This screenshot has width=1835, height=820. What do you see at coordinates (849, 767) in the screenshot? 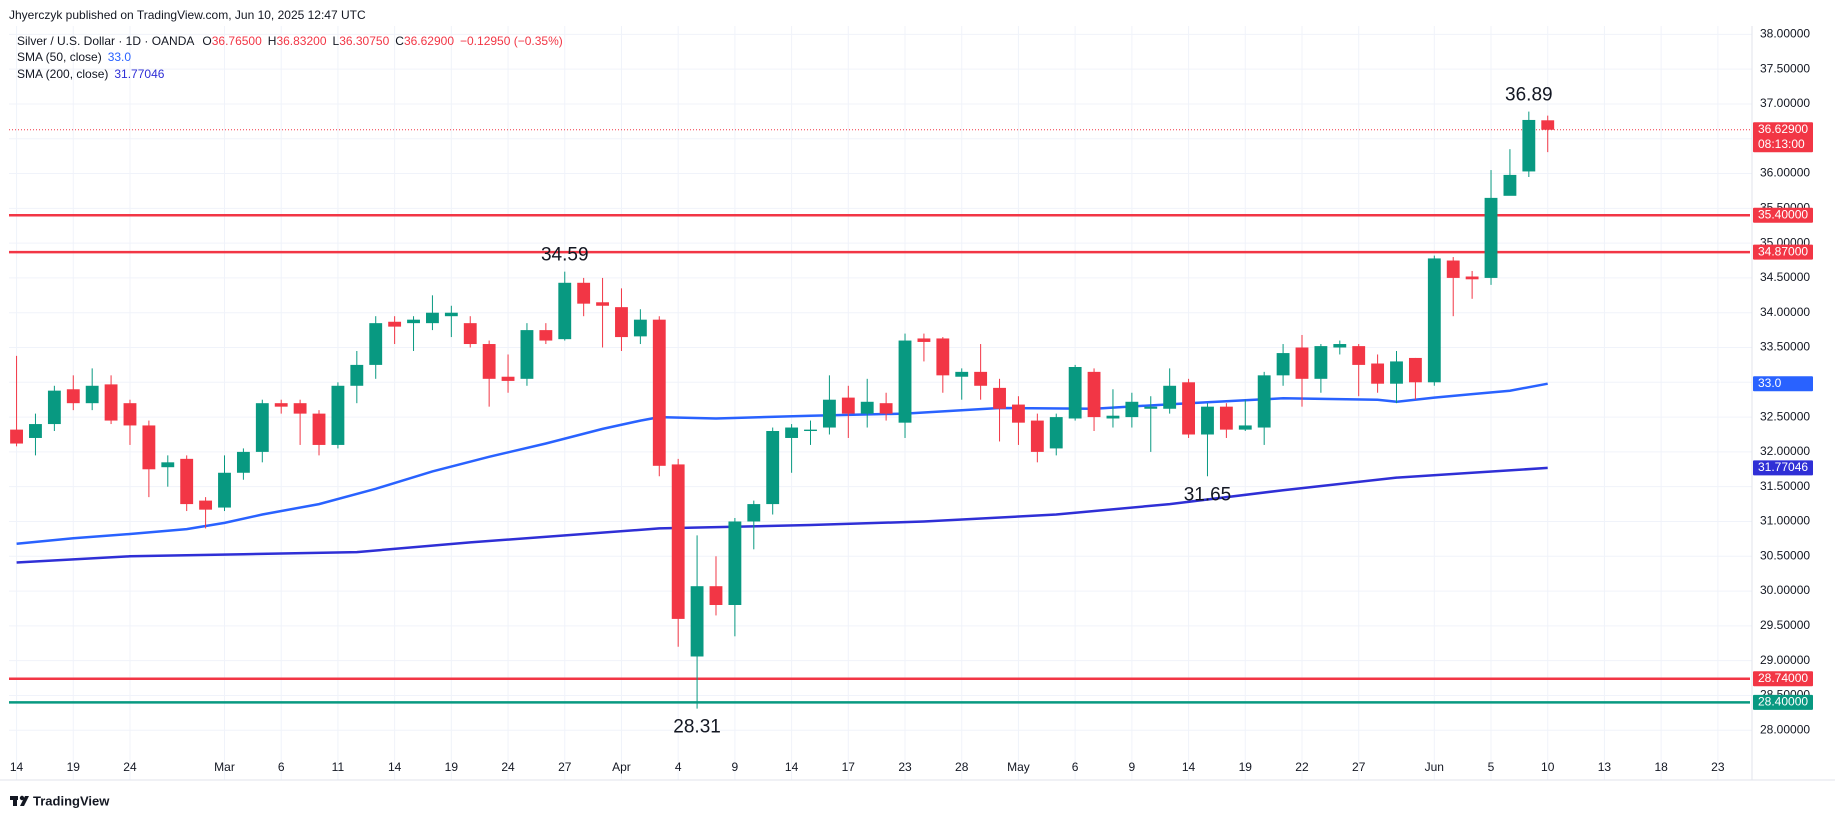
I see `x-tick-label: 17` at bounding box center [849, 767].